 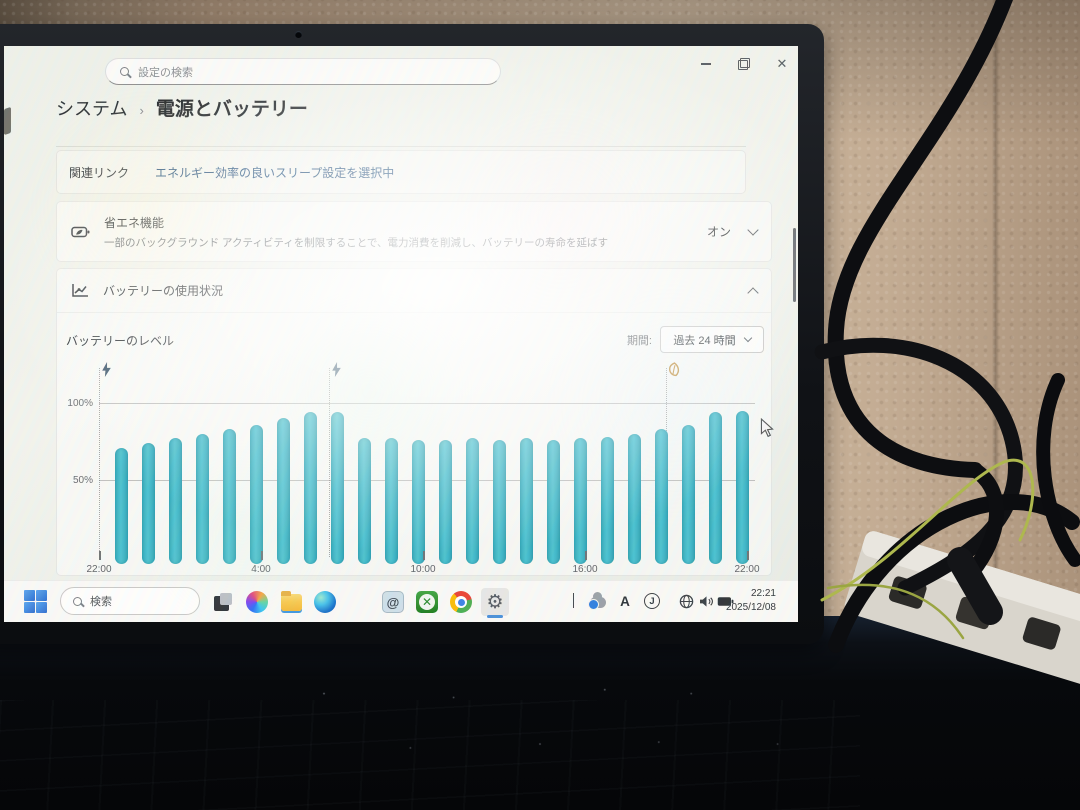 What do you see at coordinates (639, 340) in the screenshot?
I see `period-label: 期間:` at bounding box center [639, 340].